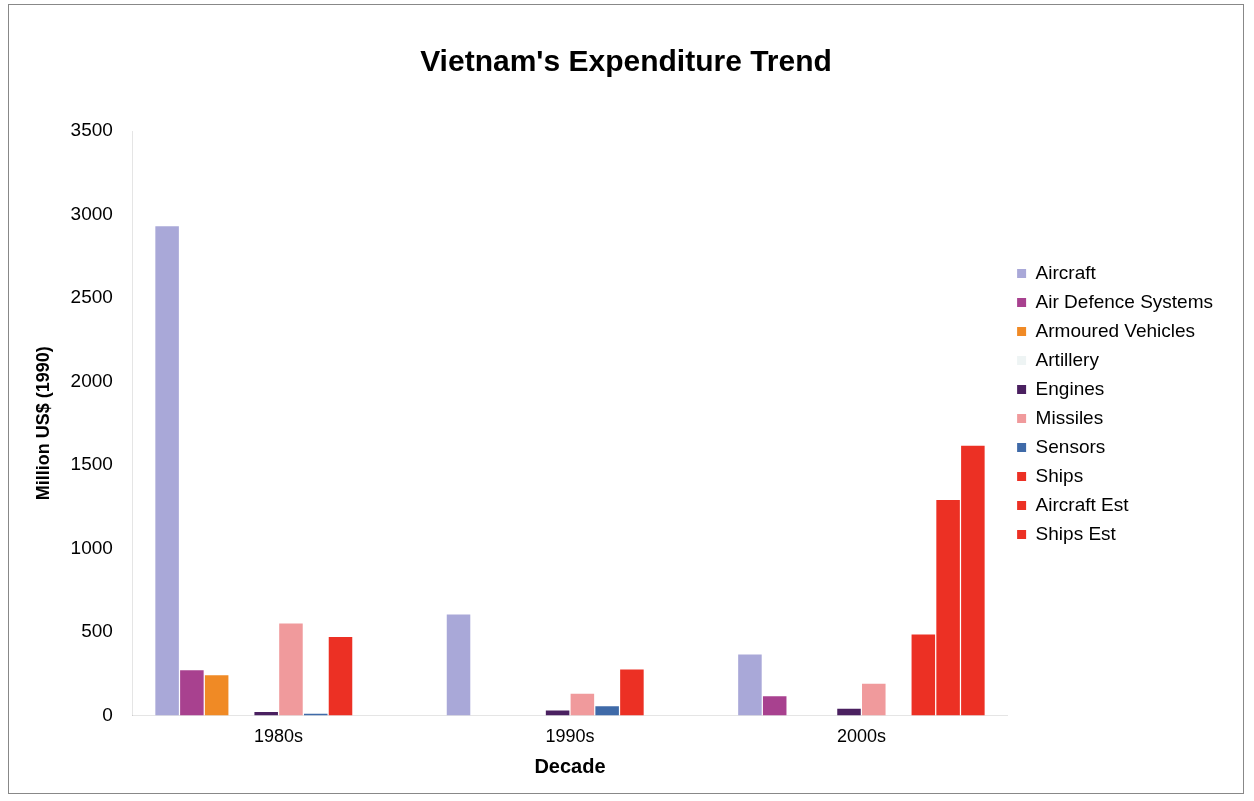 This screenshot has height=801, width=1254. Describe the element at coordinates (1115, 330) in the screenshot. I see `legend-label: Armoured Vehicles` at that location.